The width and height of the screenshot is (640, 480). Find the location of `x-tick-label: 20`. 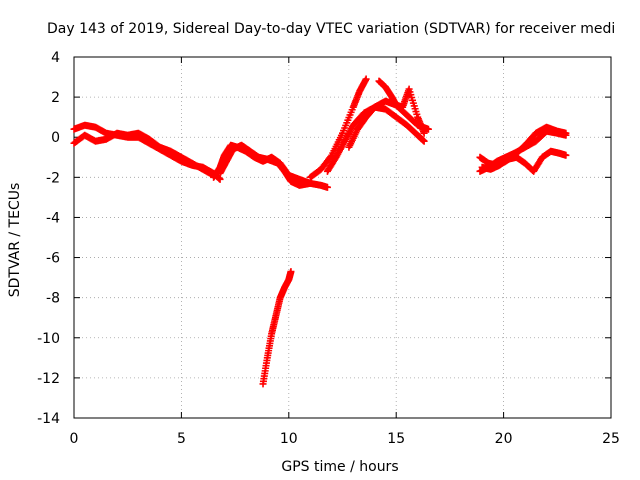

x-tick-label: 20 is located at coordinates (504, 439).